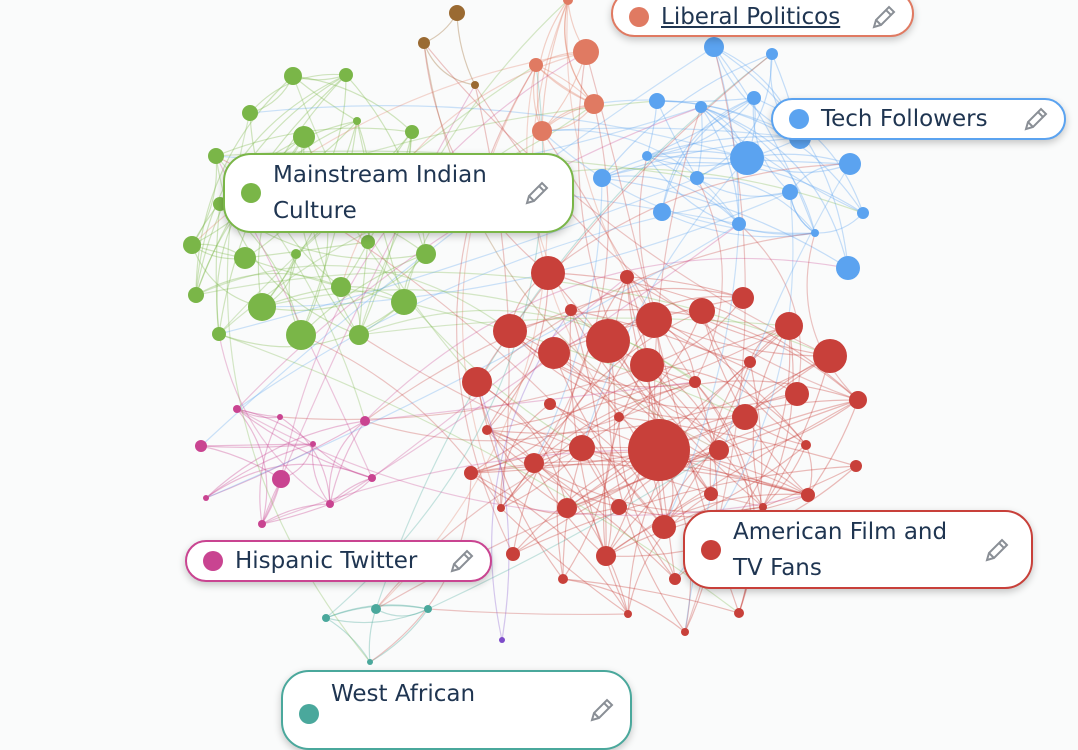  Describe the element at coordinates (456, 710) in the screenshot. I see `cluster-label: West African` at that location.